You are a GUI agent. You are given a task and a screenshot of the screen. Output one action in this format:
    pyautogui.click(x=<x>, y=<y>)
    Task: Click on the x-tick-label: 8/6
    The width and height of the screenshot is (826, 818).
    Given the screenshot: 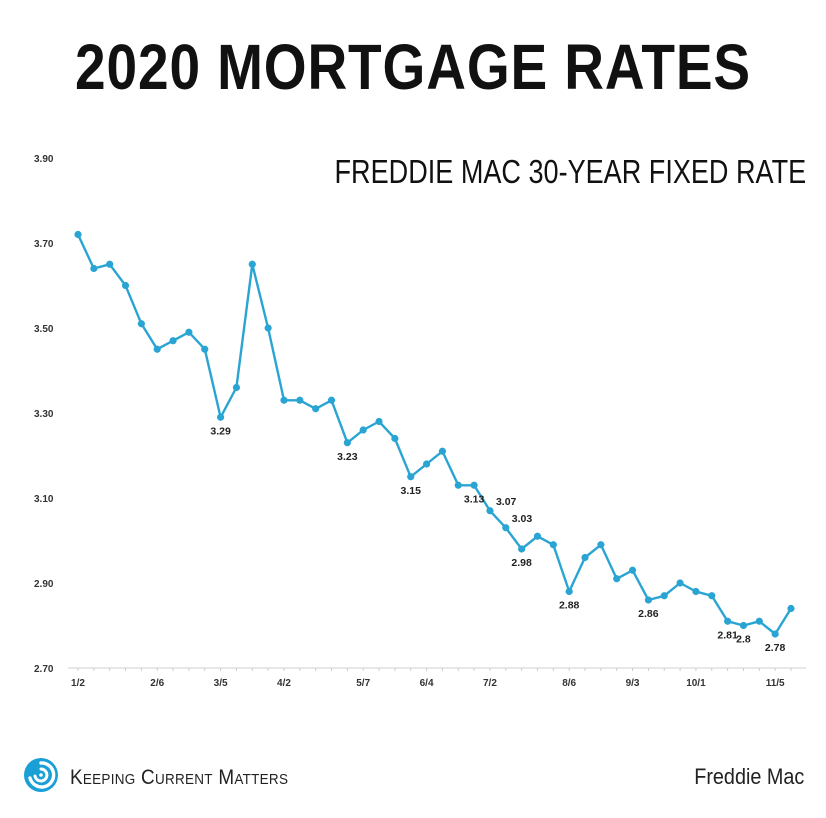 What is the action you would take?
    pyautogui.click(x=569, y=683)
    